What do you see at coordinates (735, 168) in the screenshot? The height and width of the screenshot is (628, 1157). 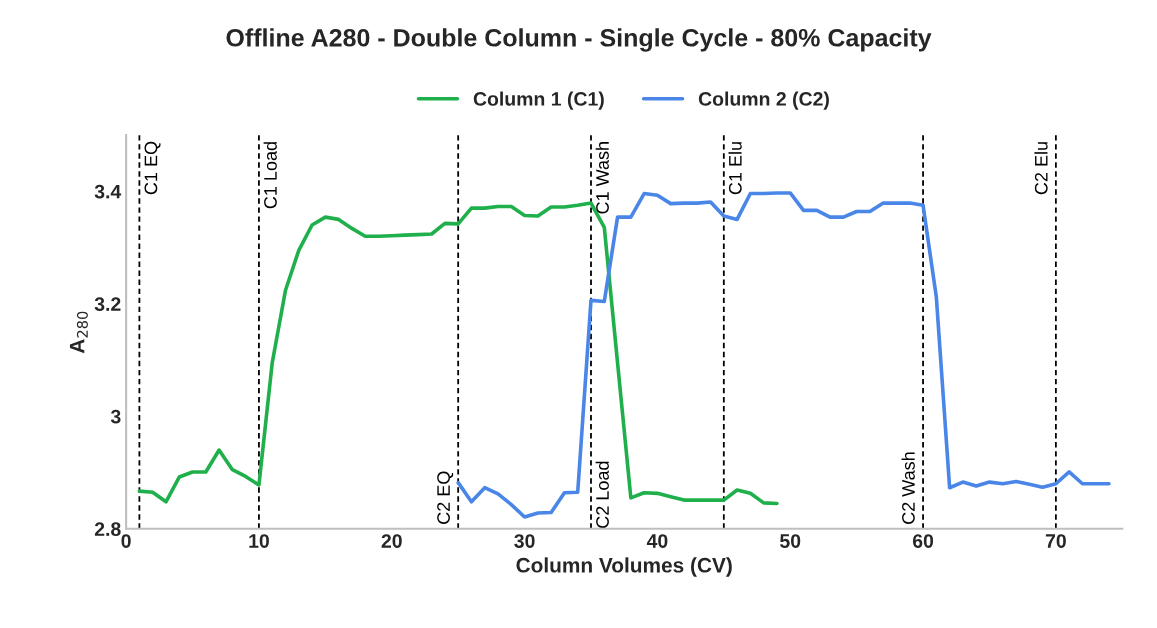 I see `ref-line-label: C1 Elu` at bounding box center [735, 168].